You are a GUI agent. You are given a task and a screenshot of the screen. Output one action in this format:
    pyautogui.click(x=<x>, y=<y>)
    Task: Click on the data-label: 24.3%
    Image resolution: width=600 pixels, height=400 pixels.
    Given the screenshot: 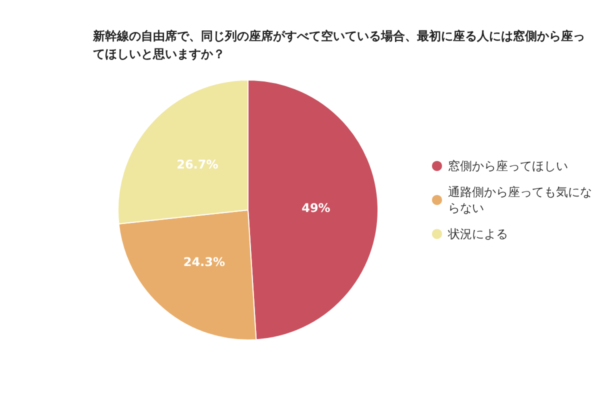 What is the action you would take?
    pyautogui.click(x=204, y=261)
    